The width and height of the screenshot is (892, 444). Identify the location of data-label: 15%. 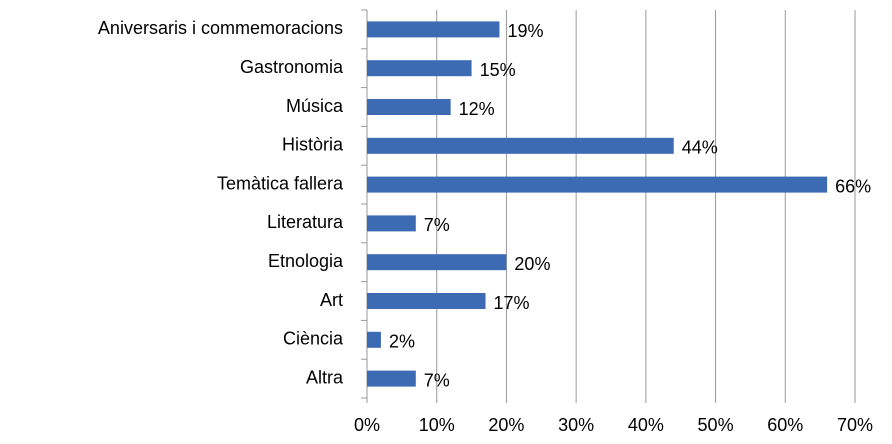
(498, 70).